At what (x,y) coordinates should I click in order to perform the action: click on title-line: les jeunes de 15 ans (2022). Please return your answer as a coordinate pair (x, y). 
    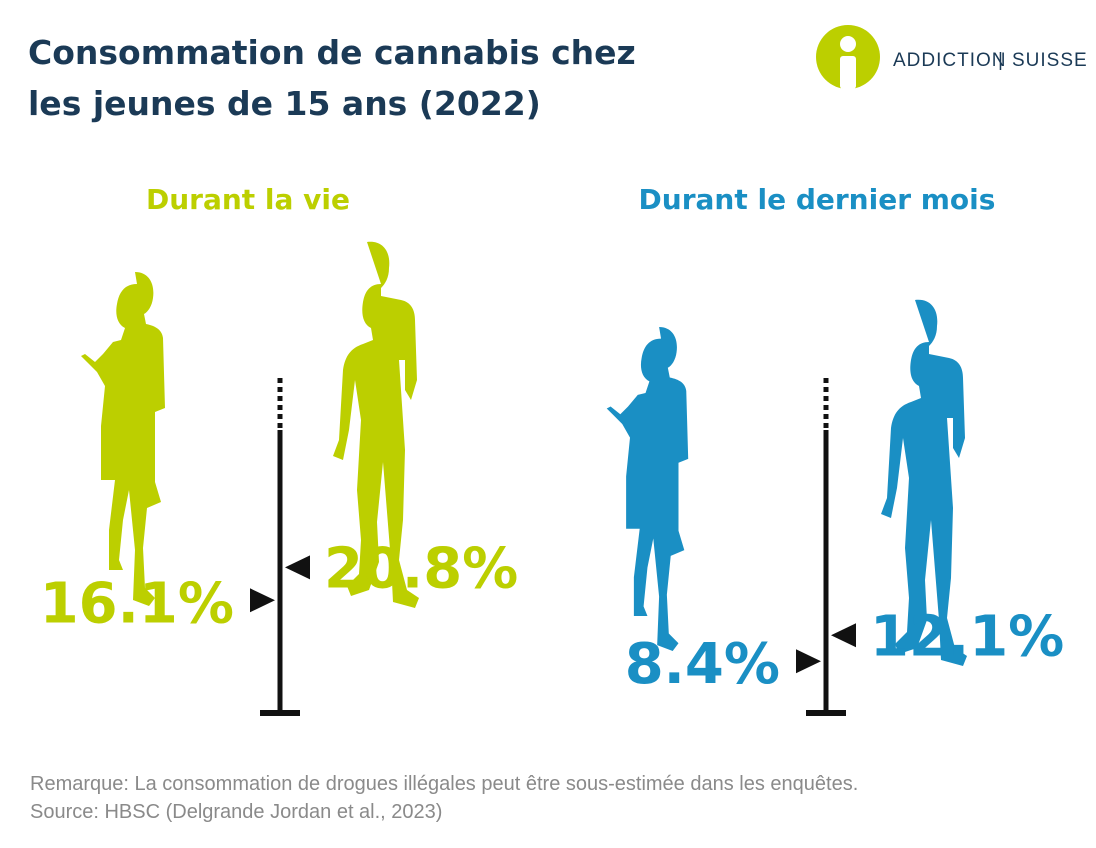
    Looking at the image, I should click on (284, 103).